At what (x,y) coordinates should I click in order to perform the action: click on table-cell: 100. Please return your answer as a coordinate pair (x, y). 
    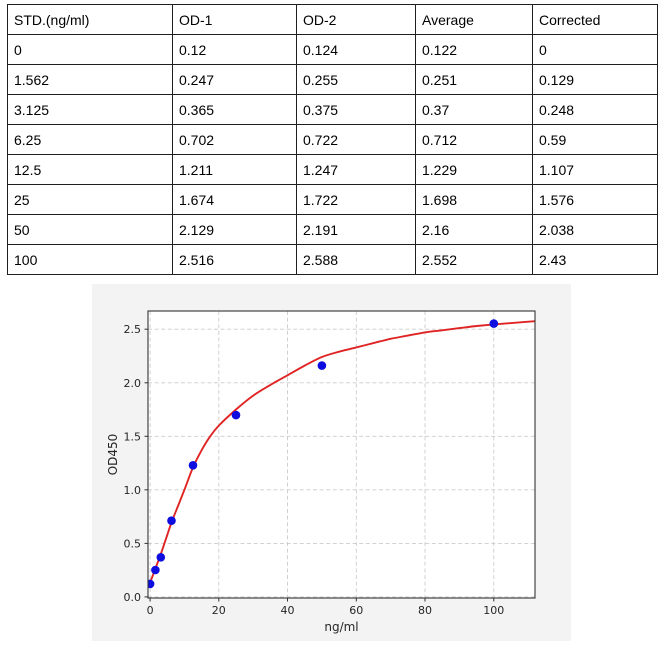
    Looking at the image, I should click on (90, 259).